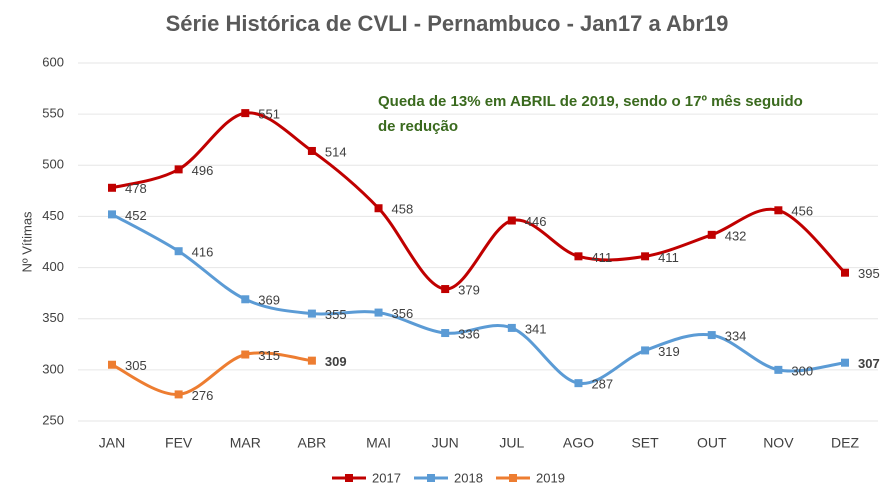  Describe the element at coordinates (802, 211) in the screenshot. I see `data-label: 456` at that location.